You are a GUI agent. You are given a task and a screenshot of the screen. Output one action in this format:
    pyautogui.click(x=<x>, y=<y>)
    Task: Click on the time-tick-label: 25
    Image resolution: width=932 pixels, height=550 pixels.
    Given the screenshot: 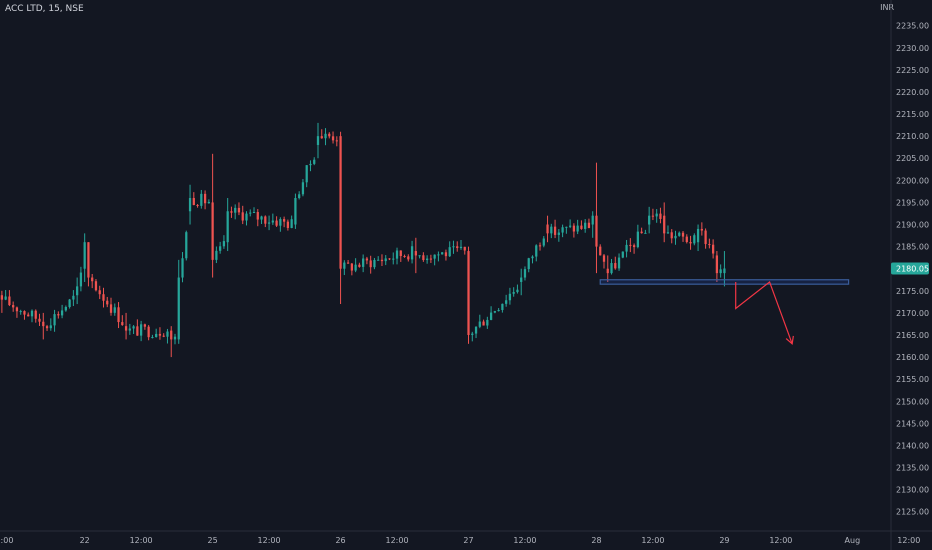 What is the action you would take?
    pyautogui.click(x=213, y=540)
    